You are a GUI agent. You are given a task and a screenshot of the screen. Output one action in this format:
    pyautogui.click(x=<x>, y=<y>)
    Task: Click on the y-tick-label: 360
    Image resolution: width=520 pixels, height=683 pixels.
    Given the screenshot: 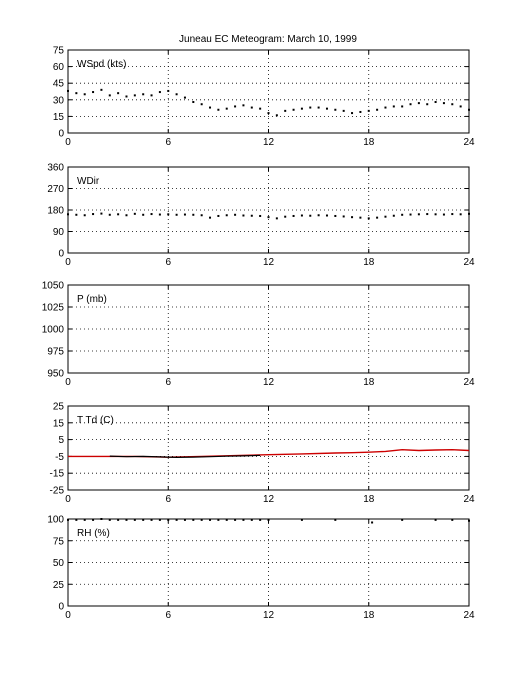 What is the action you would take?
    pyautogui.click(x=55, y=168)
    